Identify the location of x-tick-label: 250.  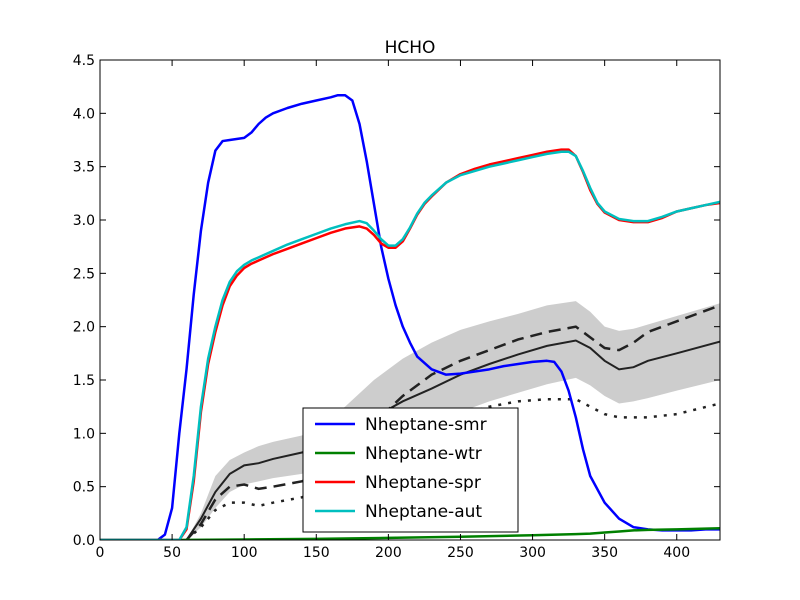
(460, 553).